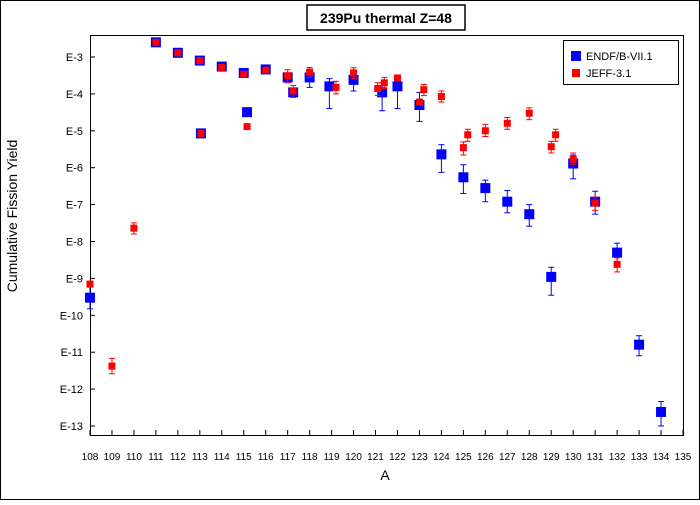 The image size is (700, 505). I want to click on x-tick-label: 131, so click(595, 457).